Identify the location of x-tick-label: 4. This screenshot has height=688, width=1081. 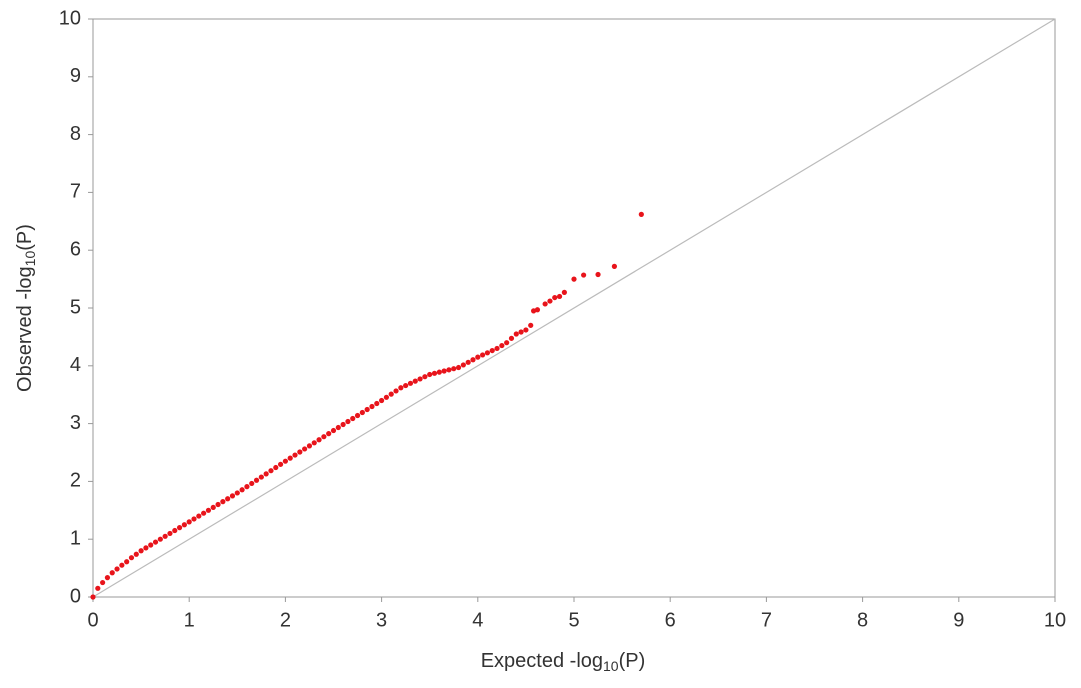
(477, 620).